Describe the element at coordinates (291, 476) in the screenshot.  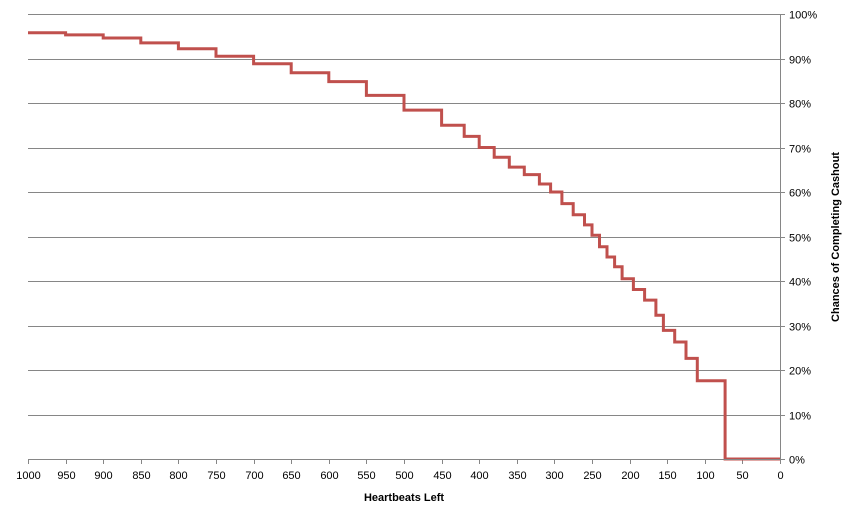
I see `x-tick-label: 650` at that location.